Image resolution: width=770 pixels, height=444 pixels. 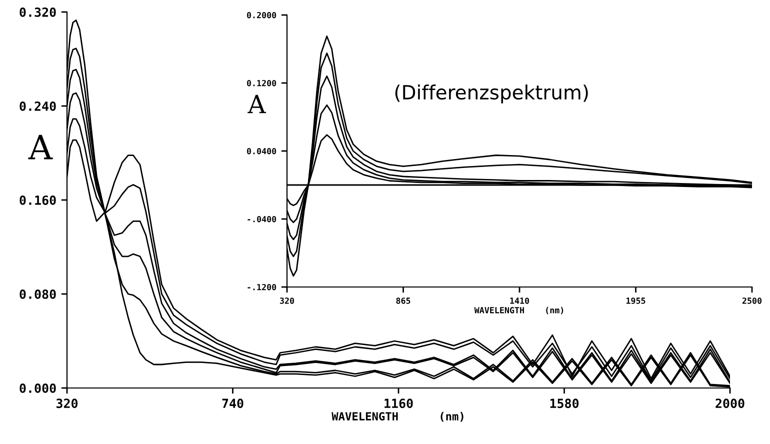 I want to click on x-tick-label: 2000, so click(x=730, y=403).